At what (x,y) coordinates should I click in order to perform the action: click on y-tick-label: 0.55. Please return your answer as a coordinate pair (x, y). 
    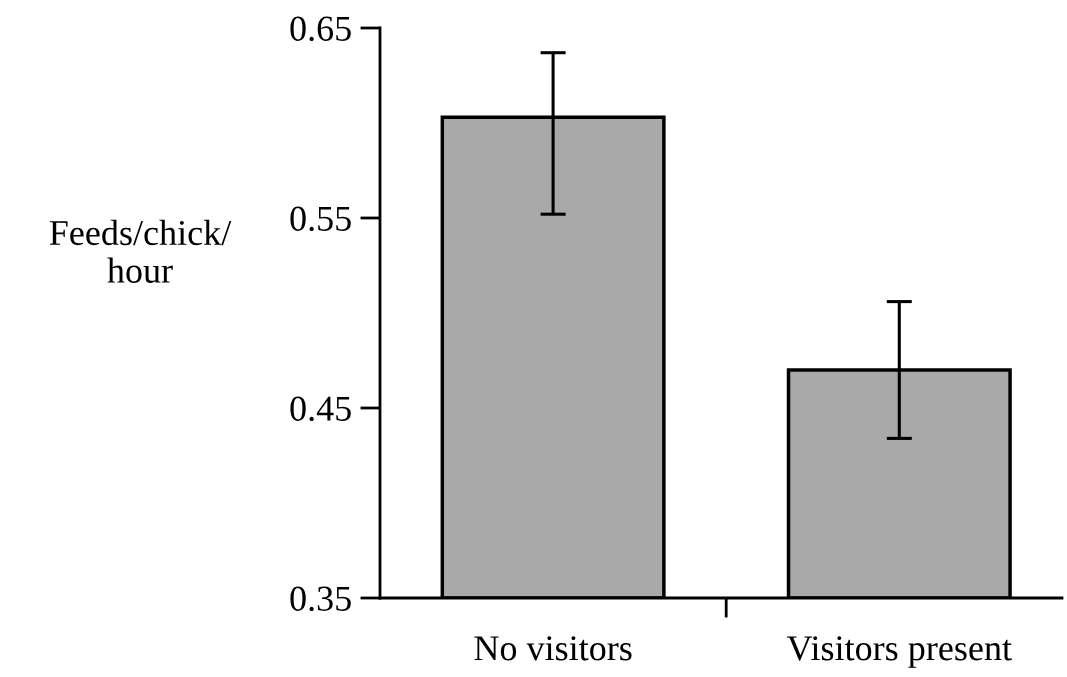
    Looking at the image, I should click on (320, 219).